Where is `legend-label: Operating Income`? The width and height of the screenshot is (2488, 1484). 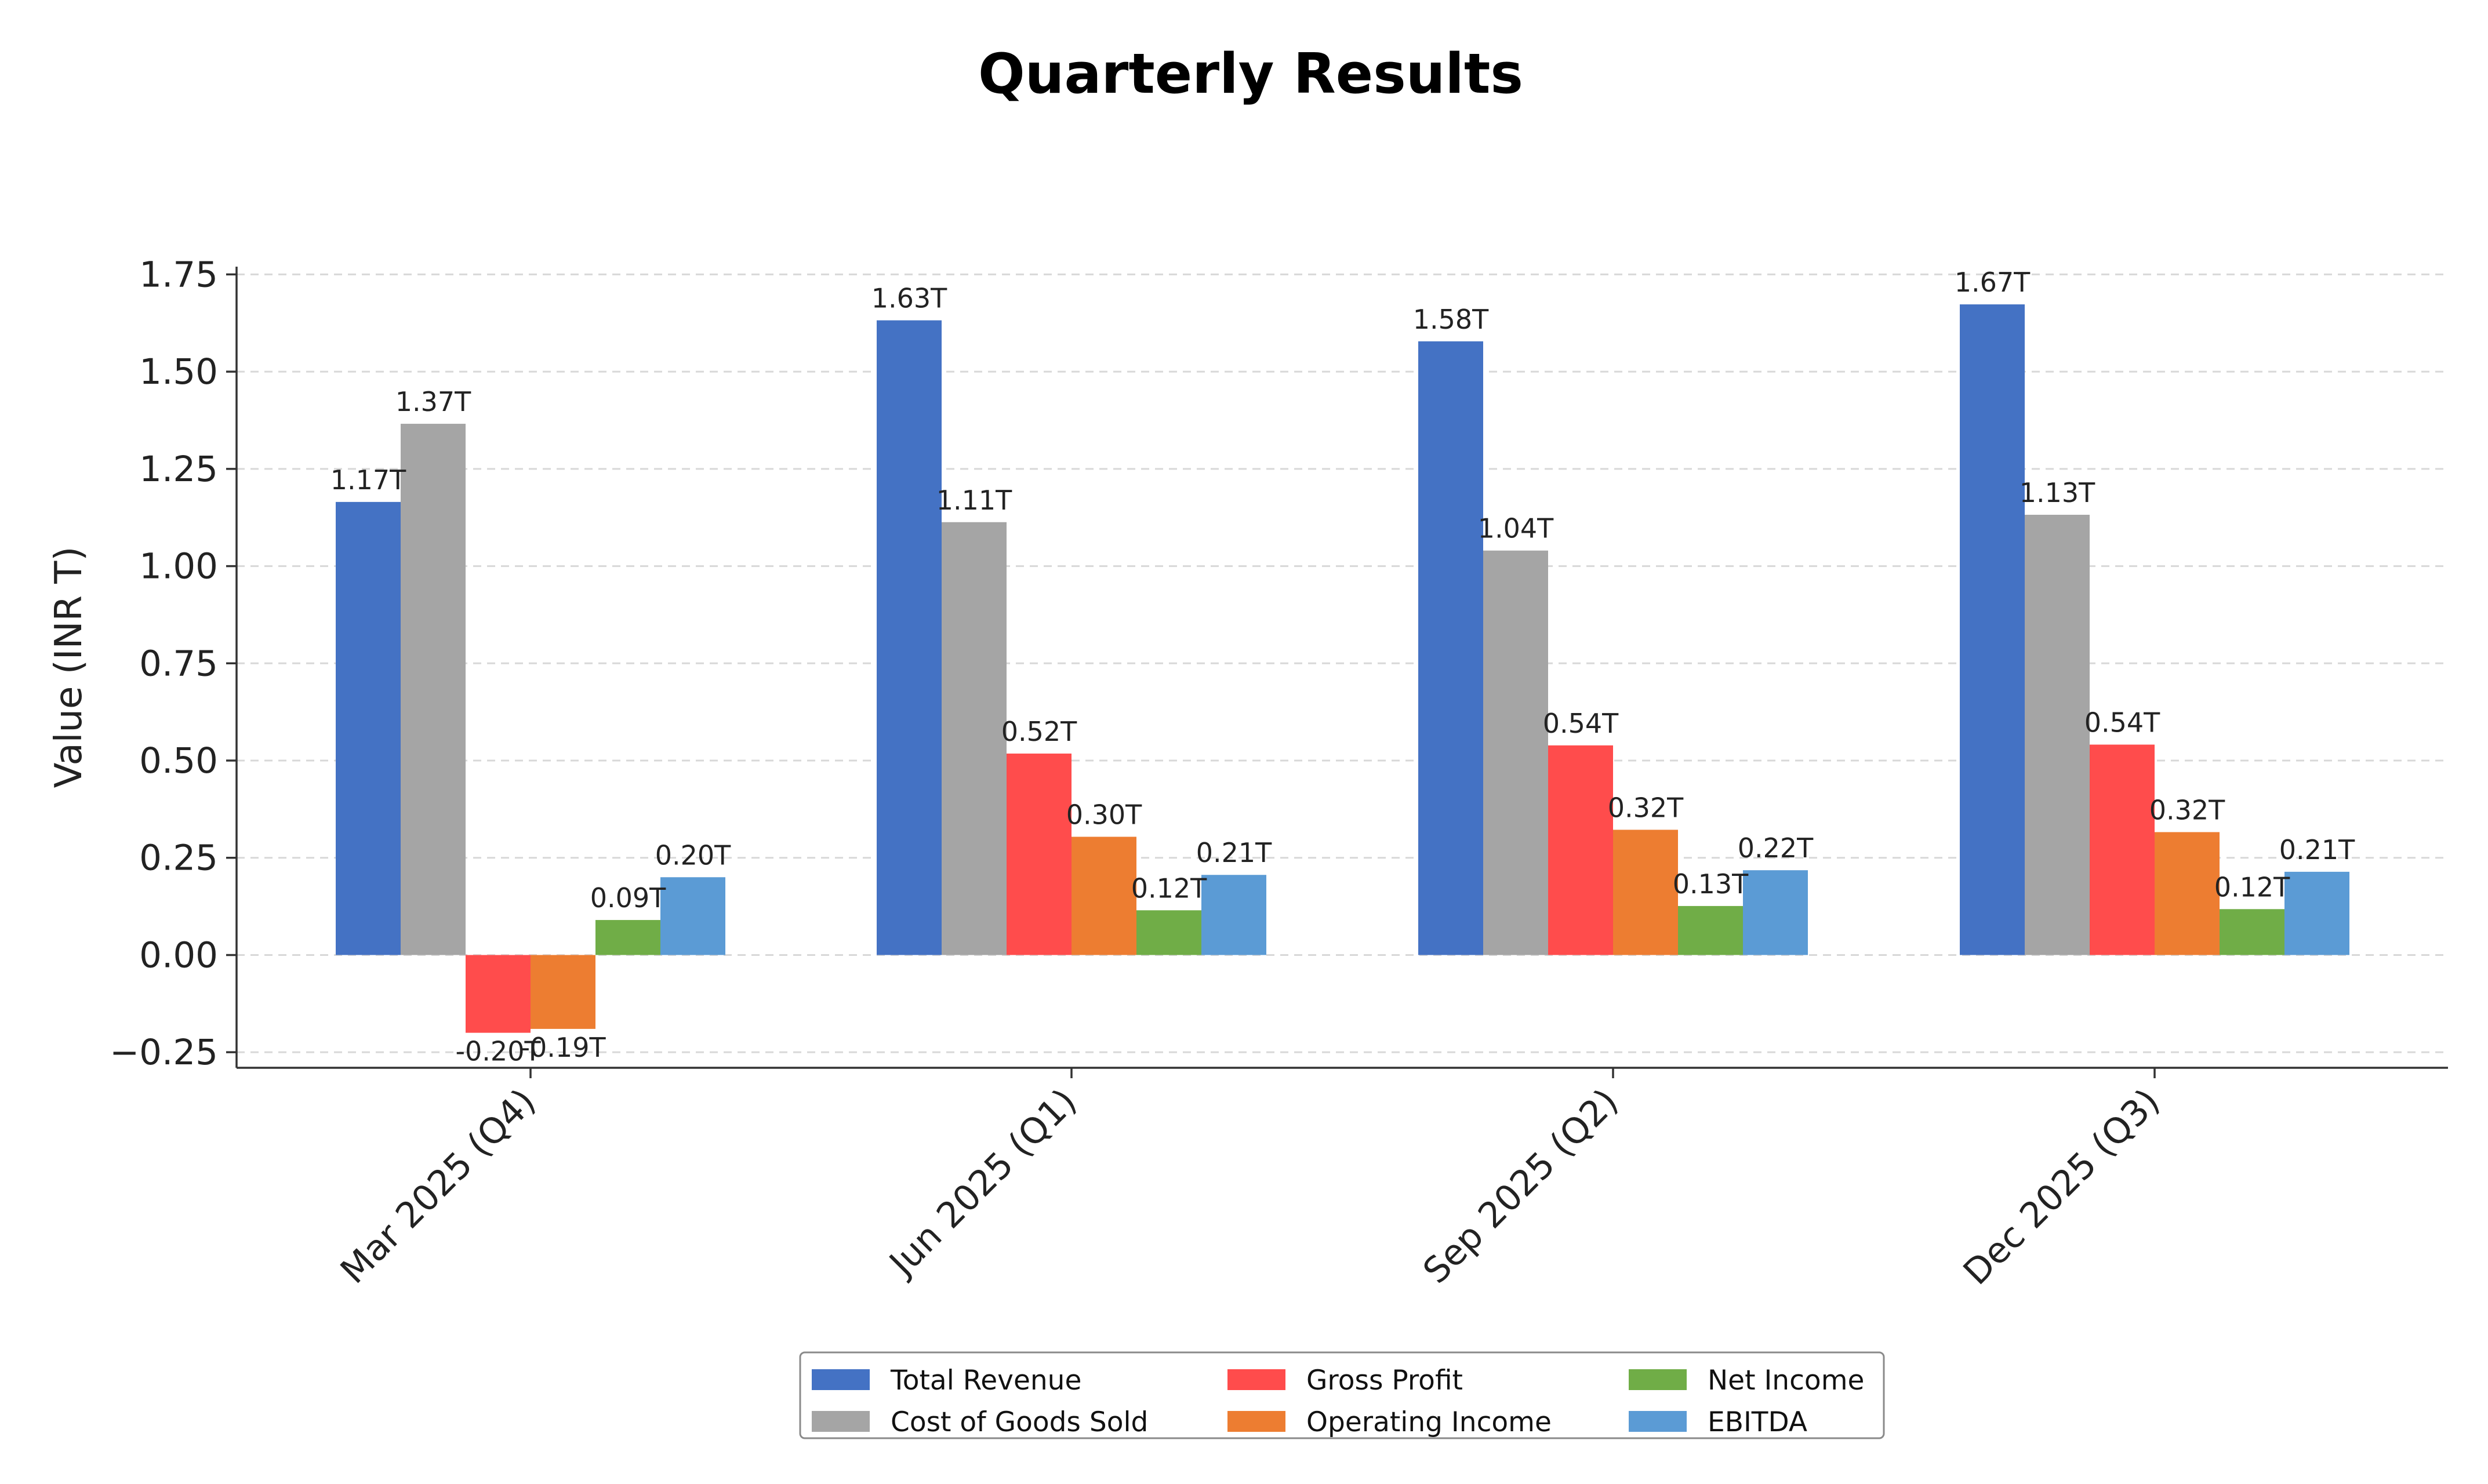 legend-label: Operating Income is located at coordinates (1429, 1422).